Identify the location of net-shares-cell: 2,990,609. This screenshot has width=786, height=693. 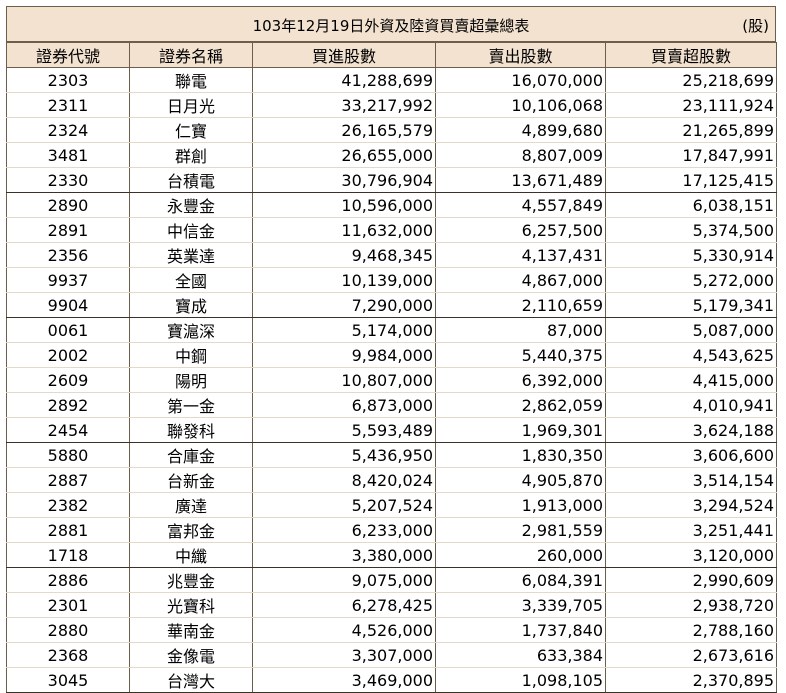
(691, 580).